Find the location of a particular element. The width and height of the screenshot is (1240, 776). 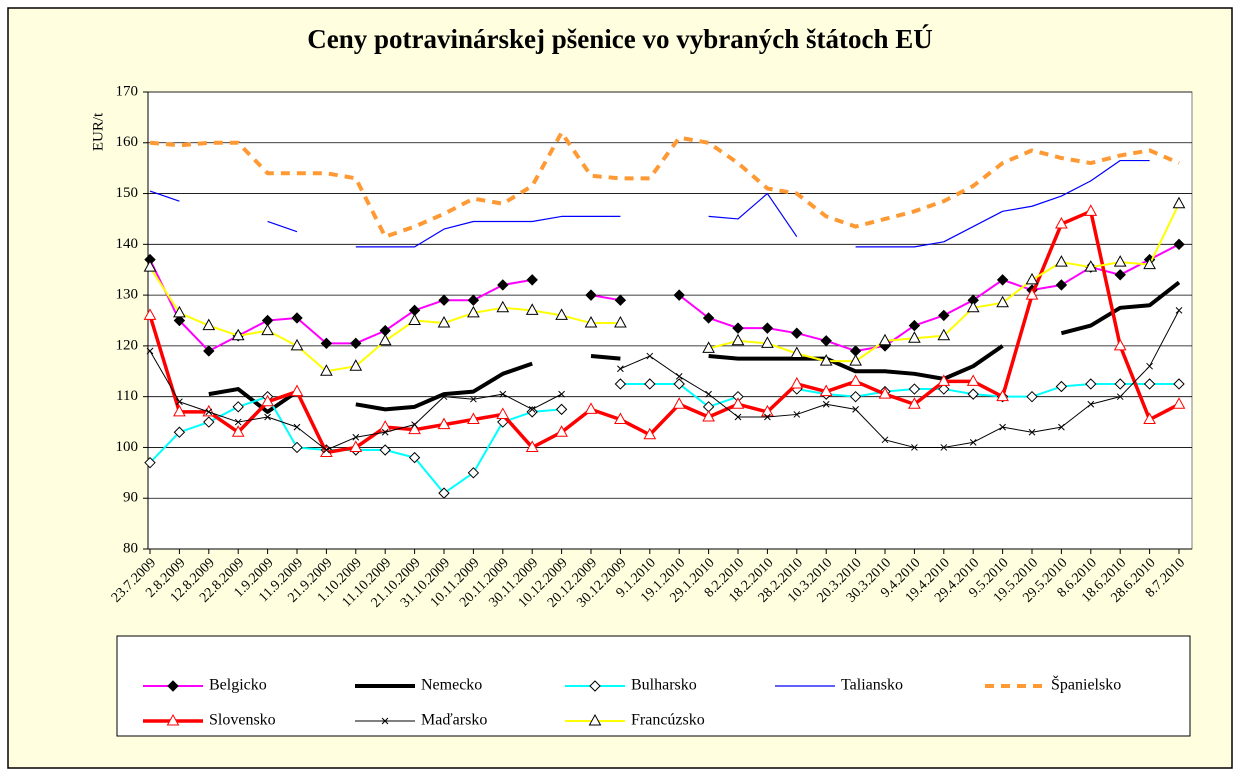

legend-label: Maďarsko is located at coordinates (454, 720).